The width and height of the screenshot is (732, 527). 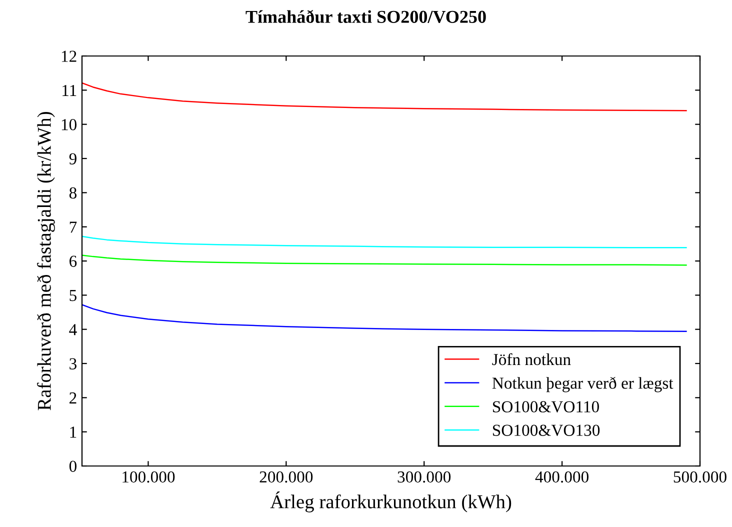 I want to click on legend-label: SO100&VO130, so click(x=546, y=430).